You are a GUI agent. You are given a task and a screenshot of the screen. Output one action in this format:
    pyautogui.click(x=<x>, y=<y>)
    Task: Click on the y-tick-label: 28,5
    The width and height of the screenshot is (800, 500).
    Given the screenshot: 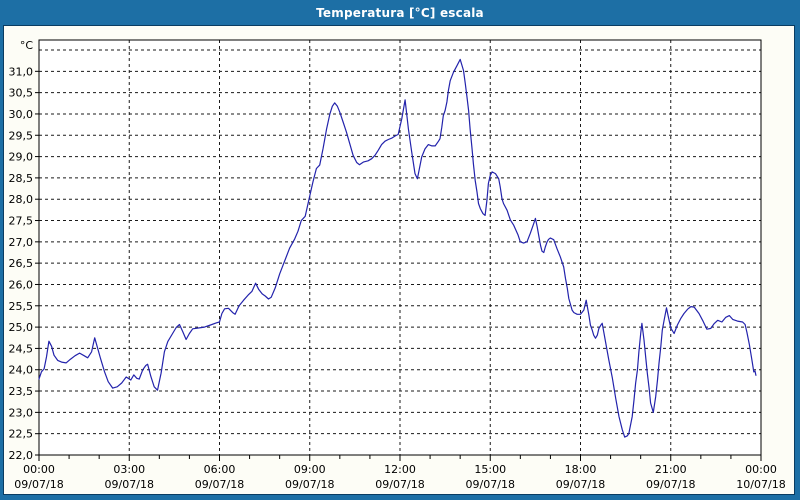 What is the action you would take?
    pyautogui.click(x=21, y=178)
    